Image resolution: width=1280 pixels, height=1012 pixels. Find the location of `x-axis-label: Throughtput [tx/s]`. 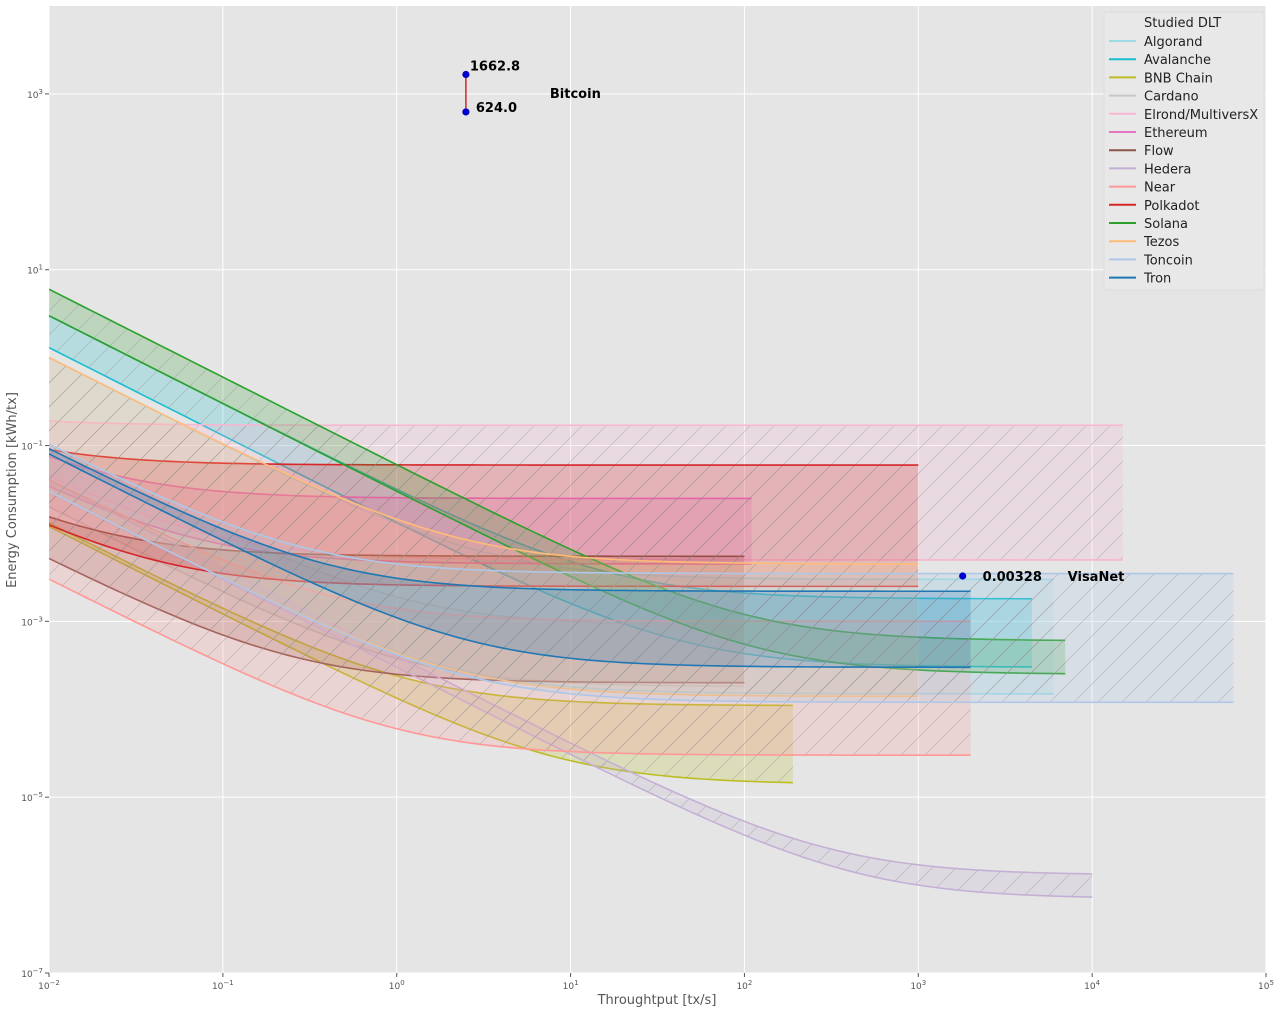

x-axis-label: Throughtput [tx/s] is located at coordinates (657, 1000).